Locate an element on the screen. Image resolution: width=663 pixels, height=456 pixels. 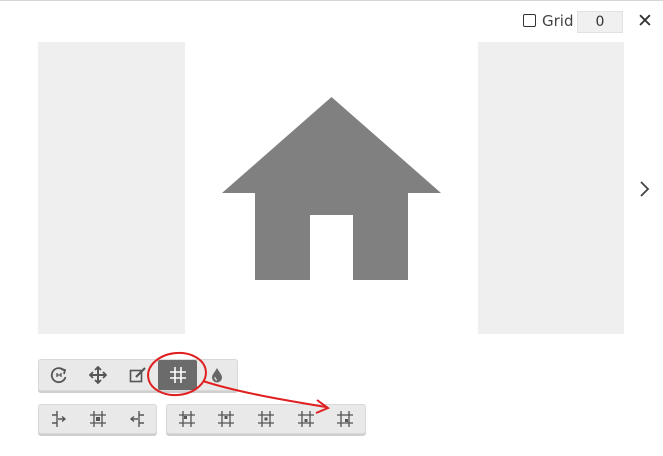
edit-button is located at coordinates (138, 375).